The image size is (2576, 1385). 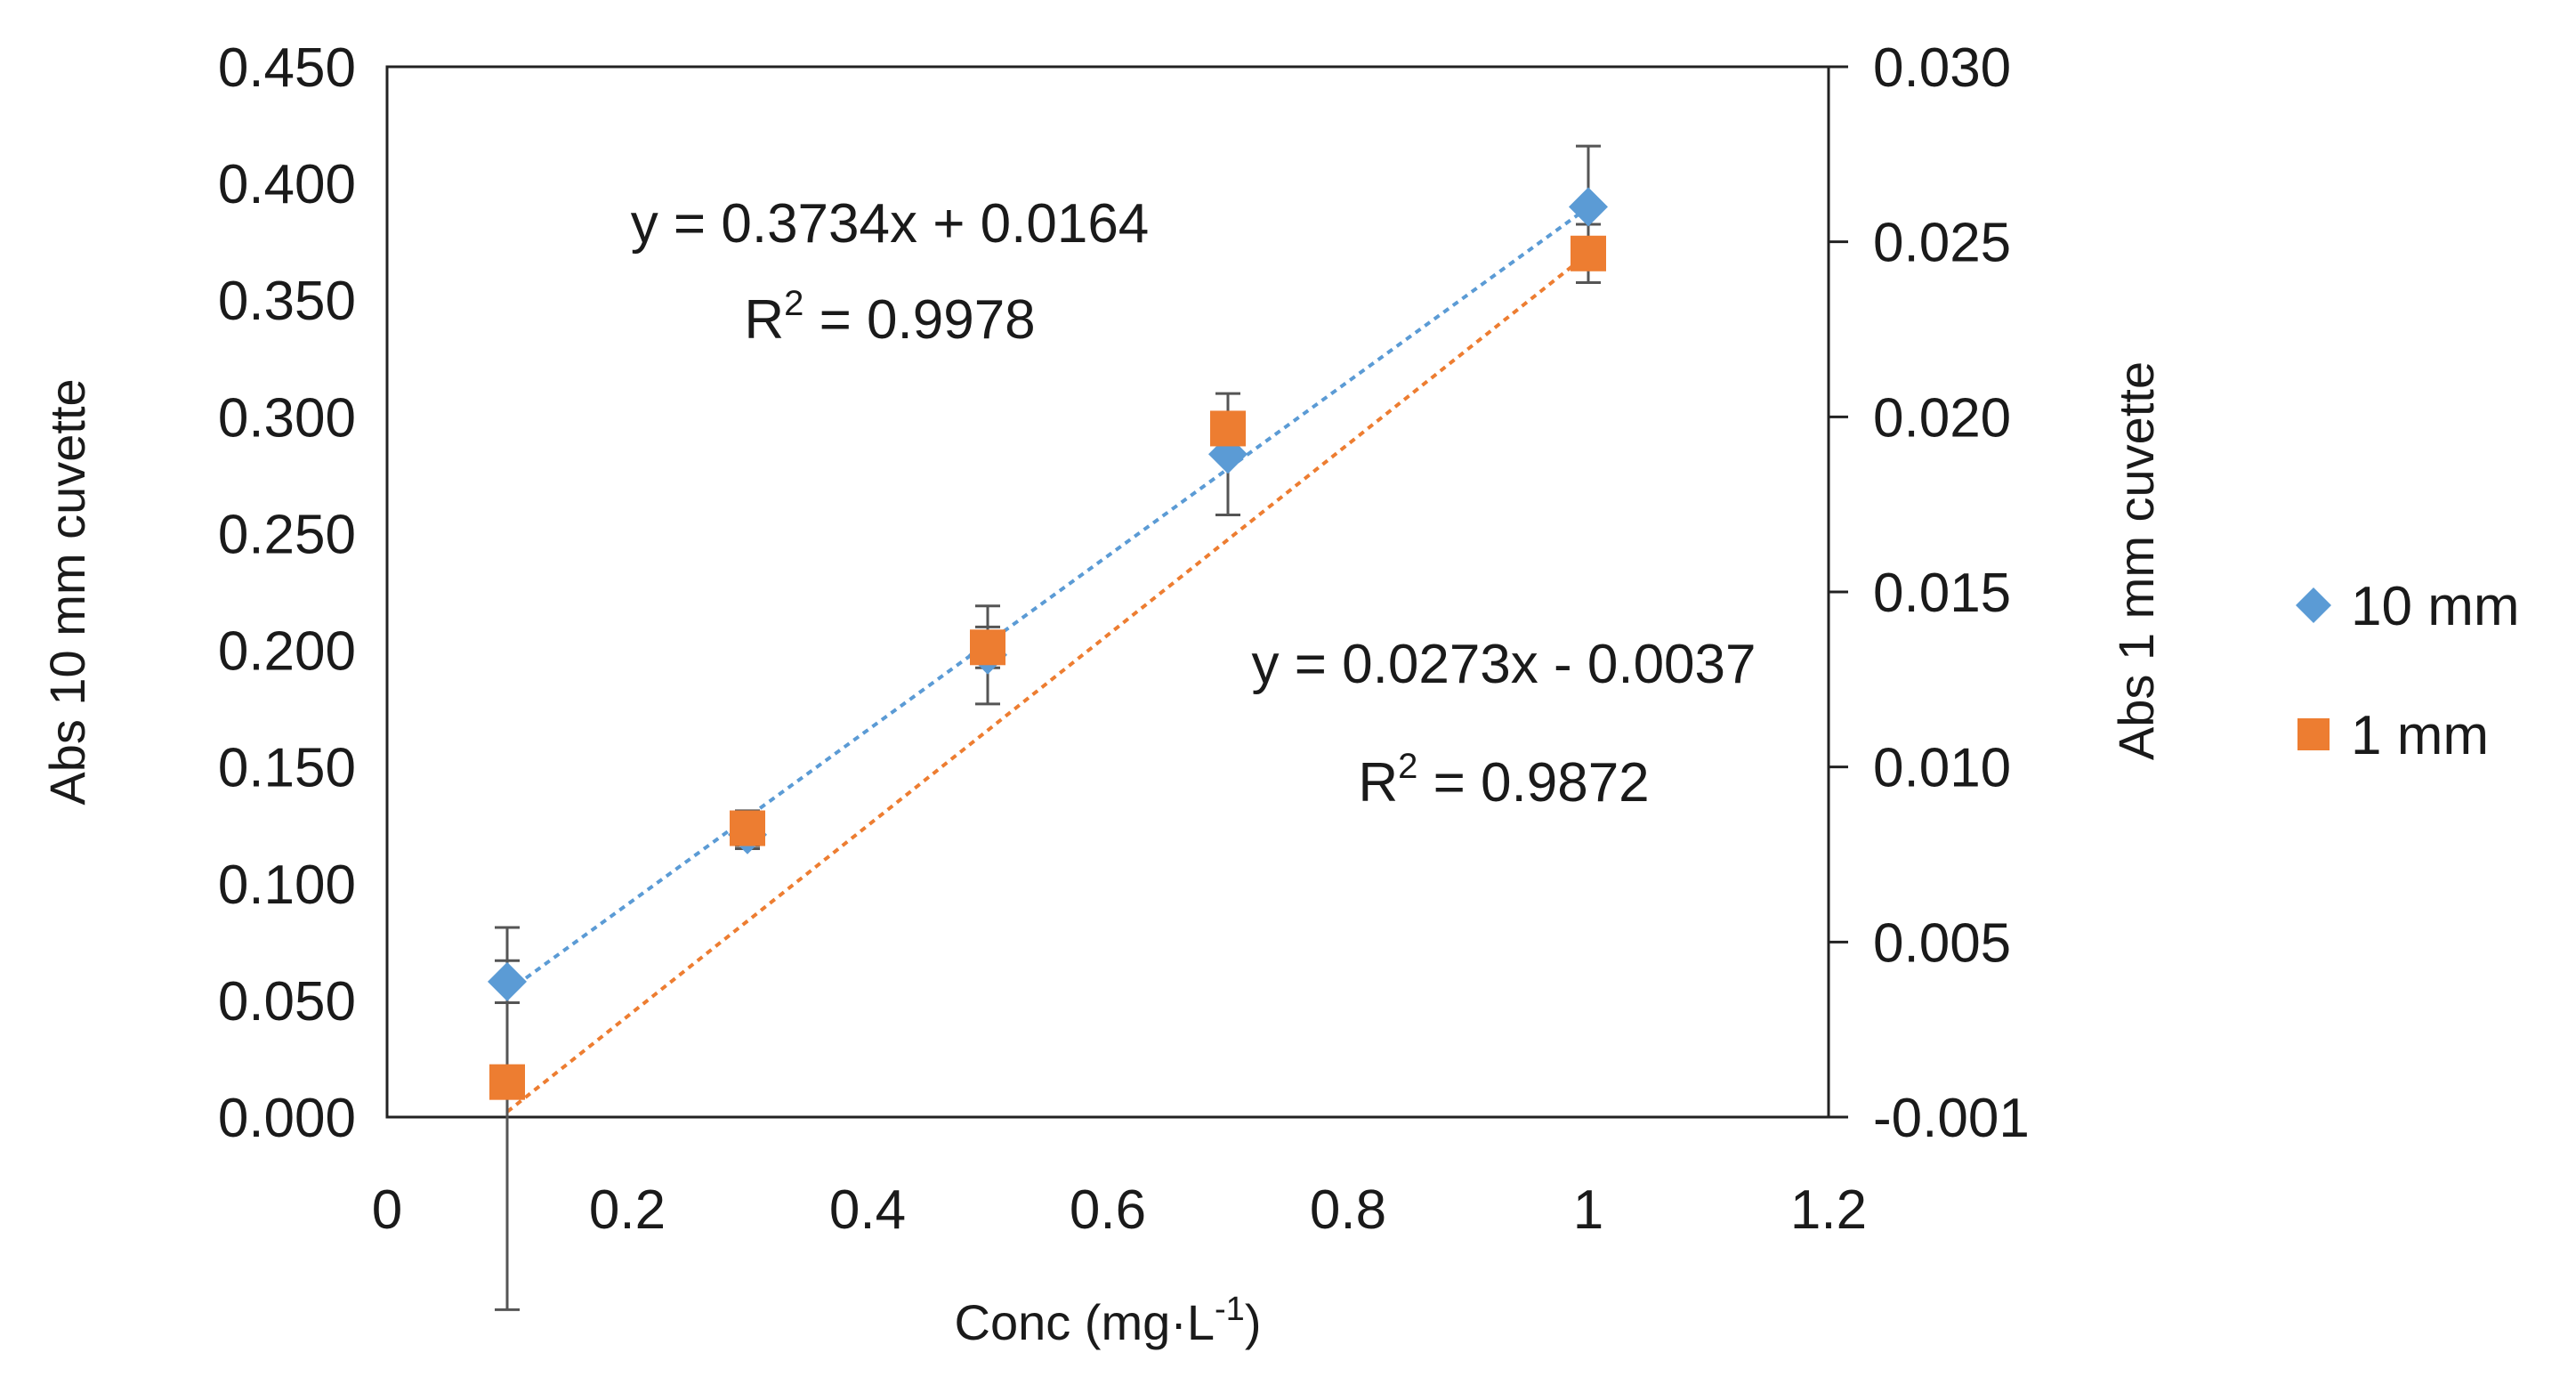 What do you see at coordinates (1108, 1320) in the screenshot?
I see `x-axis-title: Conc (mg·L-1)` at bounding box center [1108, 1320].